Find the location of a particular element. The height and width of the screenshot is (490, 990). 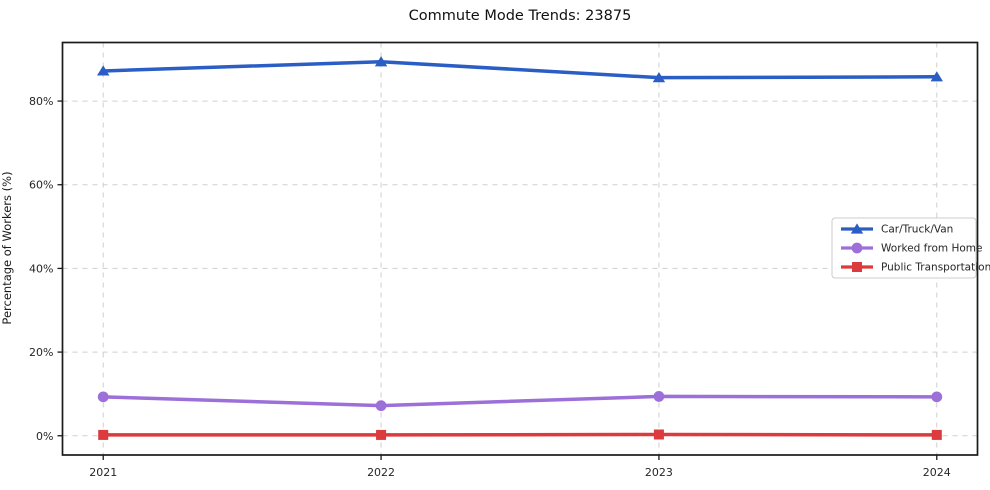

x-tick-label: 2021 is located at coordinates (103, 472).